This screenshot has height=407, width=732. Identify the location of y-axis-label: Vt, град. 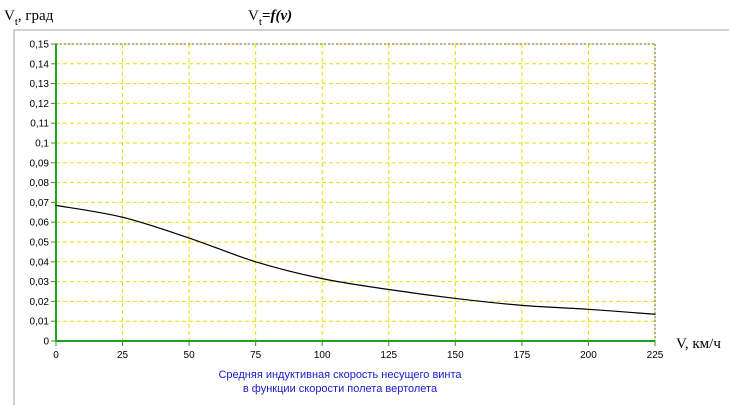
(29, 18).